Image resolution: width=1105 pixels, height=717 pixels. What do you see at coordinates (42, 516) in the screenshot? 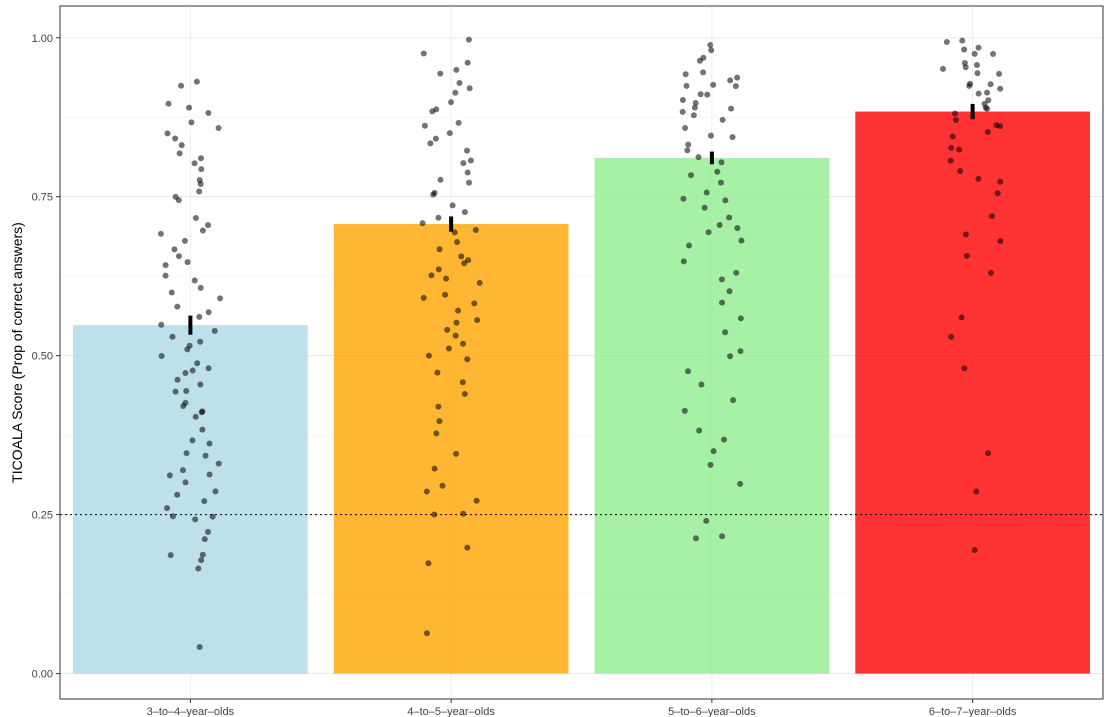
I see `y-tick-label: 0.25` at bounding box center [42, 516].